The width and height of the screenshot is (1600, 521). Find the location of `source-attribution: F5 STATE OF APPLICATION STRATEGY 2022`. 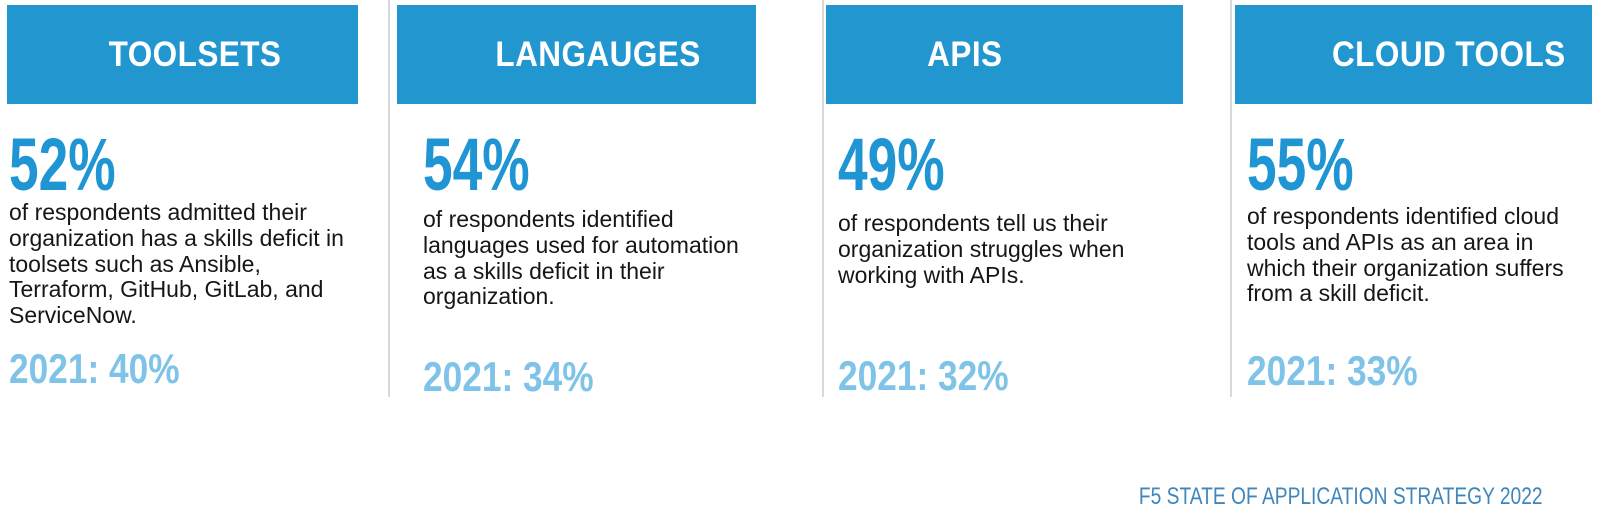

source-attribution: F5 STATE OF APPLICATION STRATEGY 2022 is located at coordinates (1341, 496).